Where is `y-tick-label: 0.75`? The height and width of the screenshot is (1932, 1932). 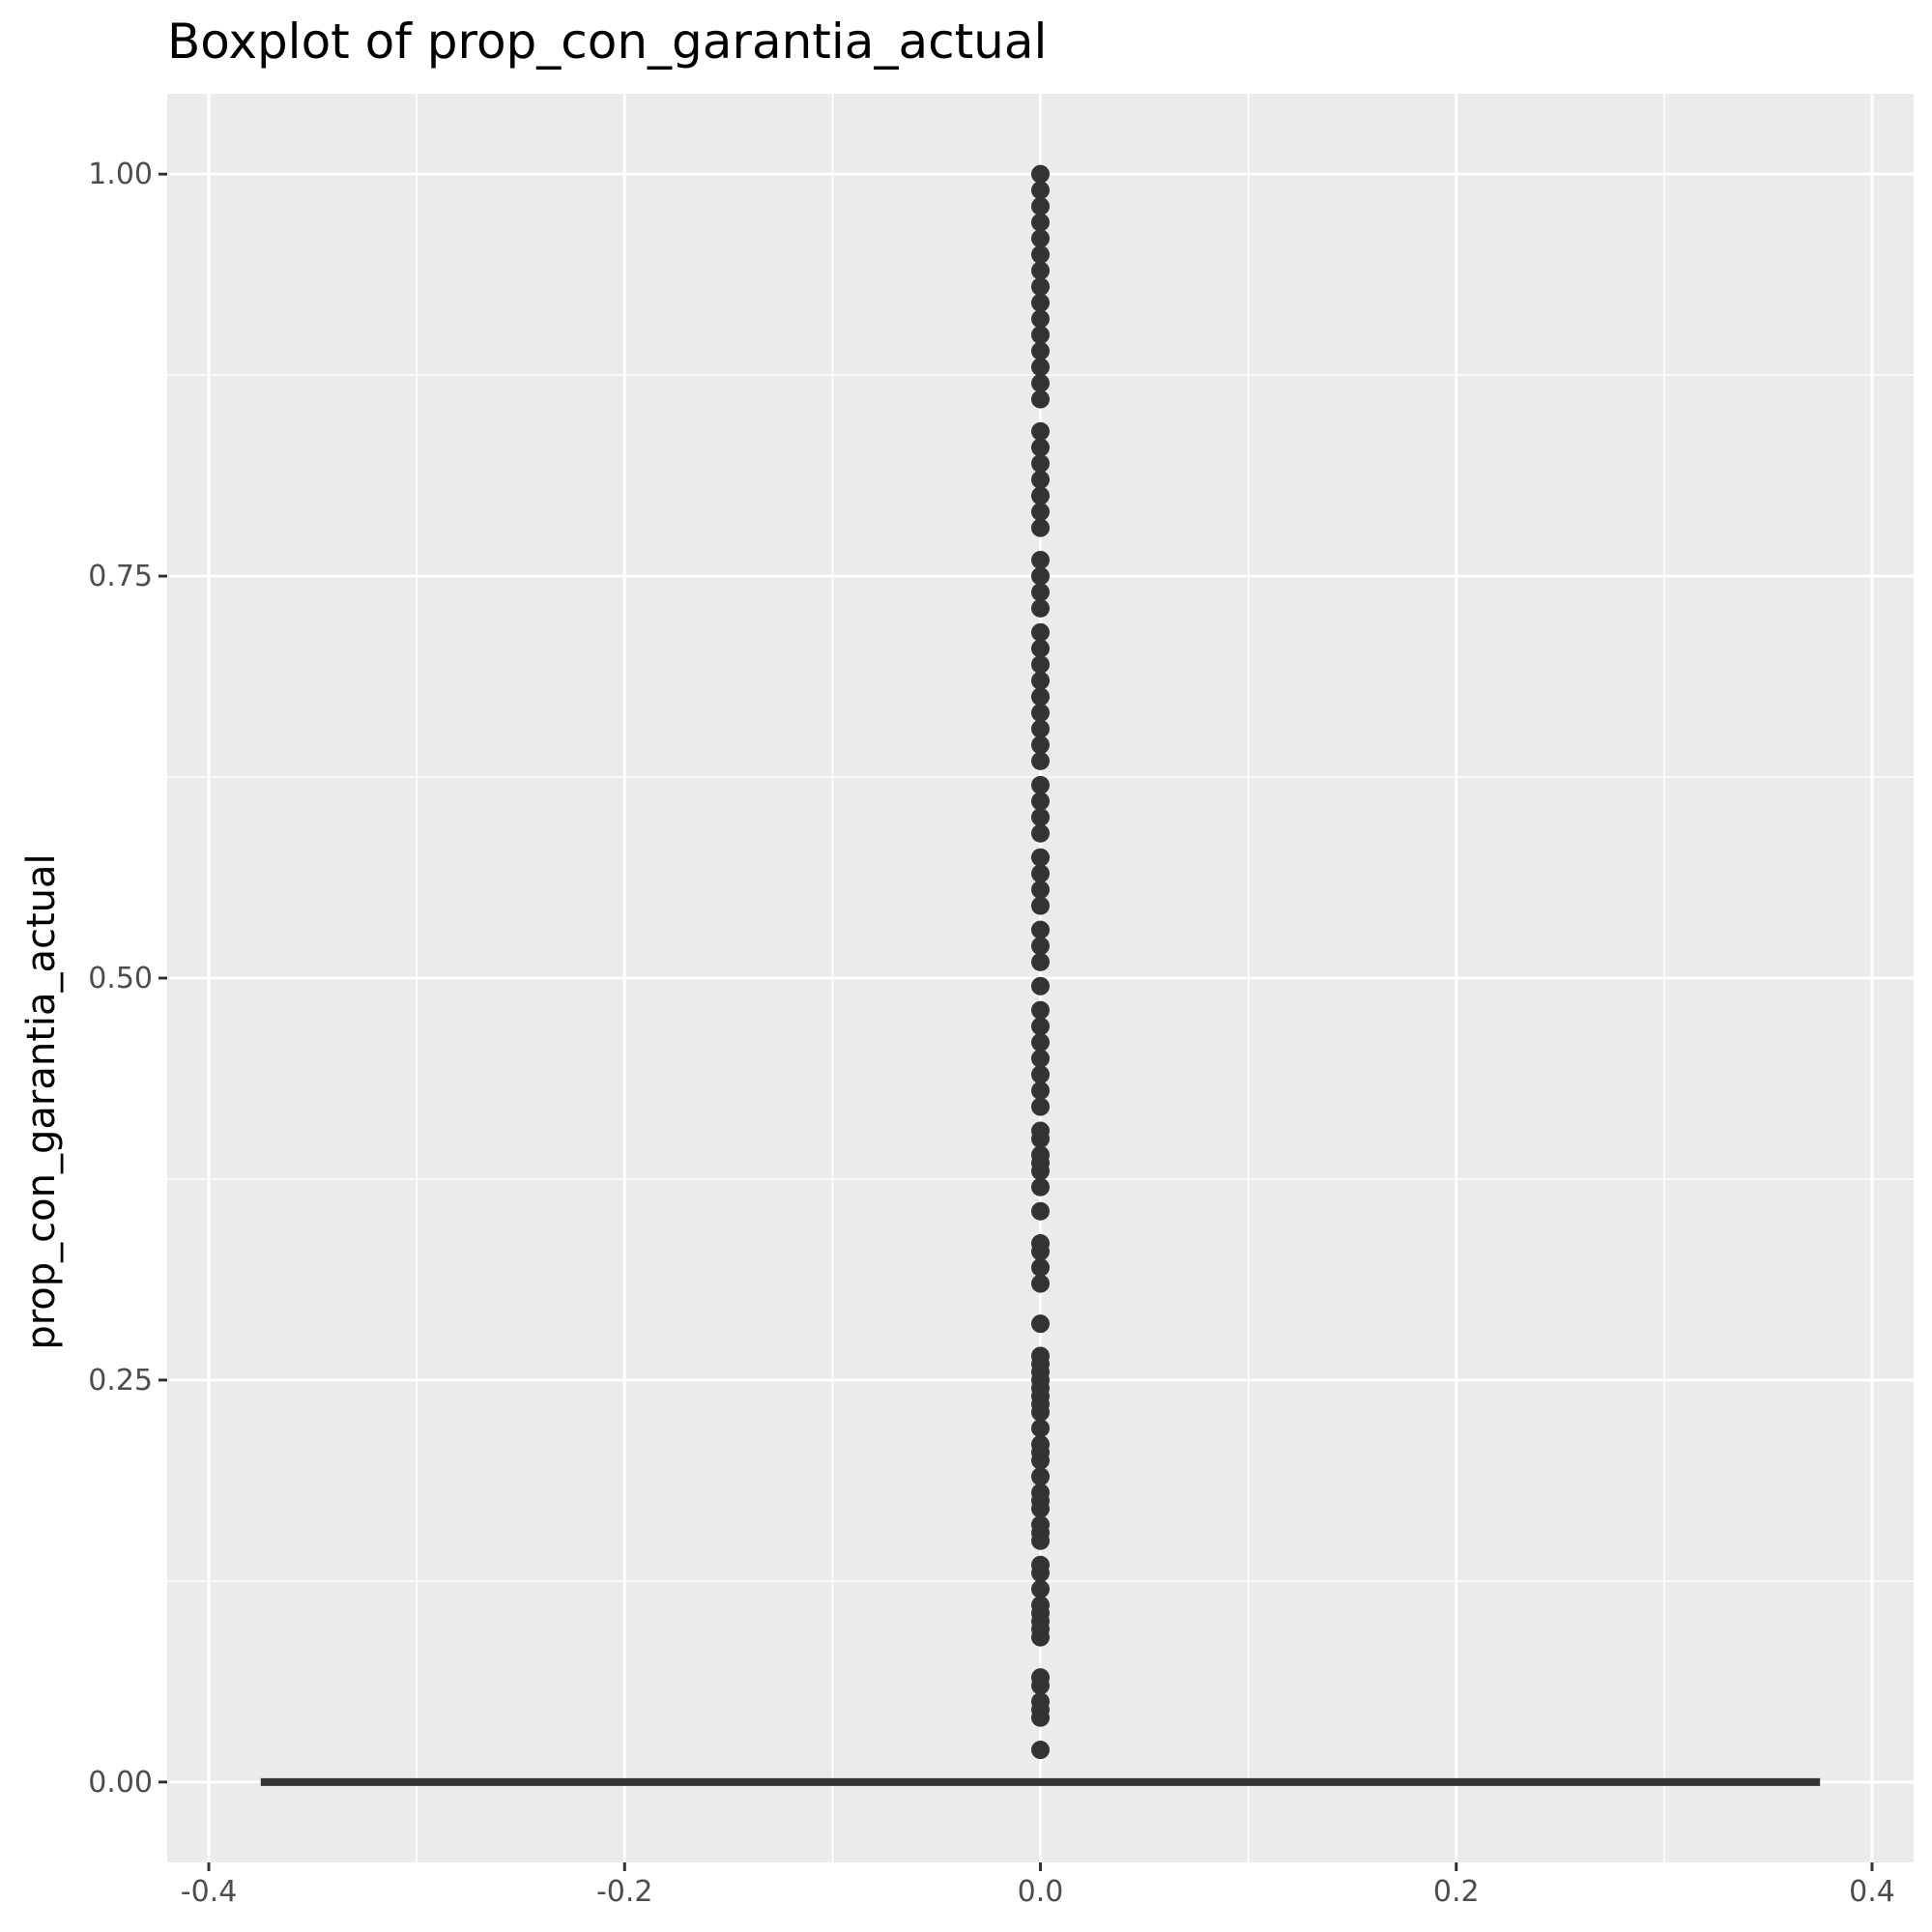
y-tick-label: 0.75 is located at coordinates (120, 576).